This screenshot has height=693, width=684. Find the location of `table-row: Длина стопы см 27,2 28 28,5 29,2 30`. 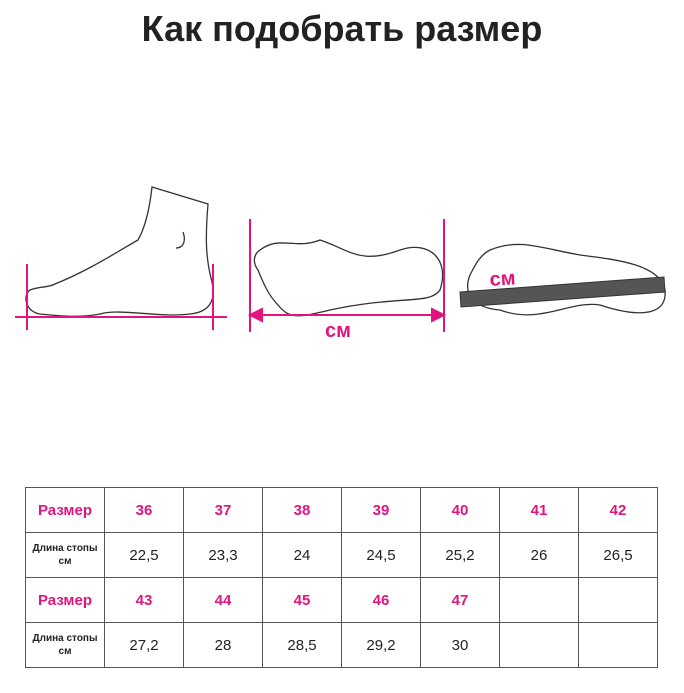

table-row: Длина стопы см 27,2 28 28,5 29,2 30 is located at coordinates (341, 645).